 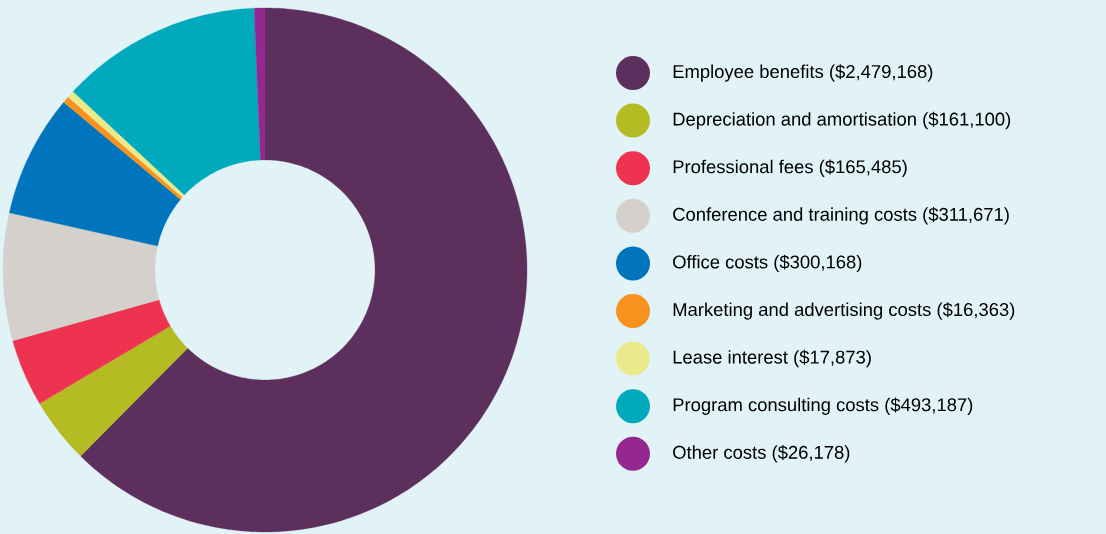 What do you see at coordinates (767, 263) in the screenshot?
I see `legend-label: Office costs ($300,168)` at bounding box center [767, 263].